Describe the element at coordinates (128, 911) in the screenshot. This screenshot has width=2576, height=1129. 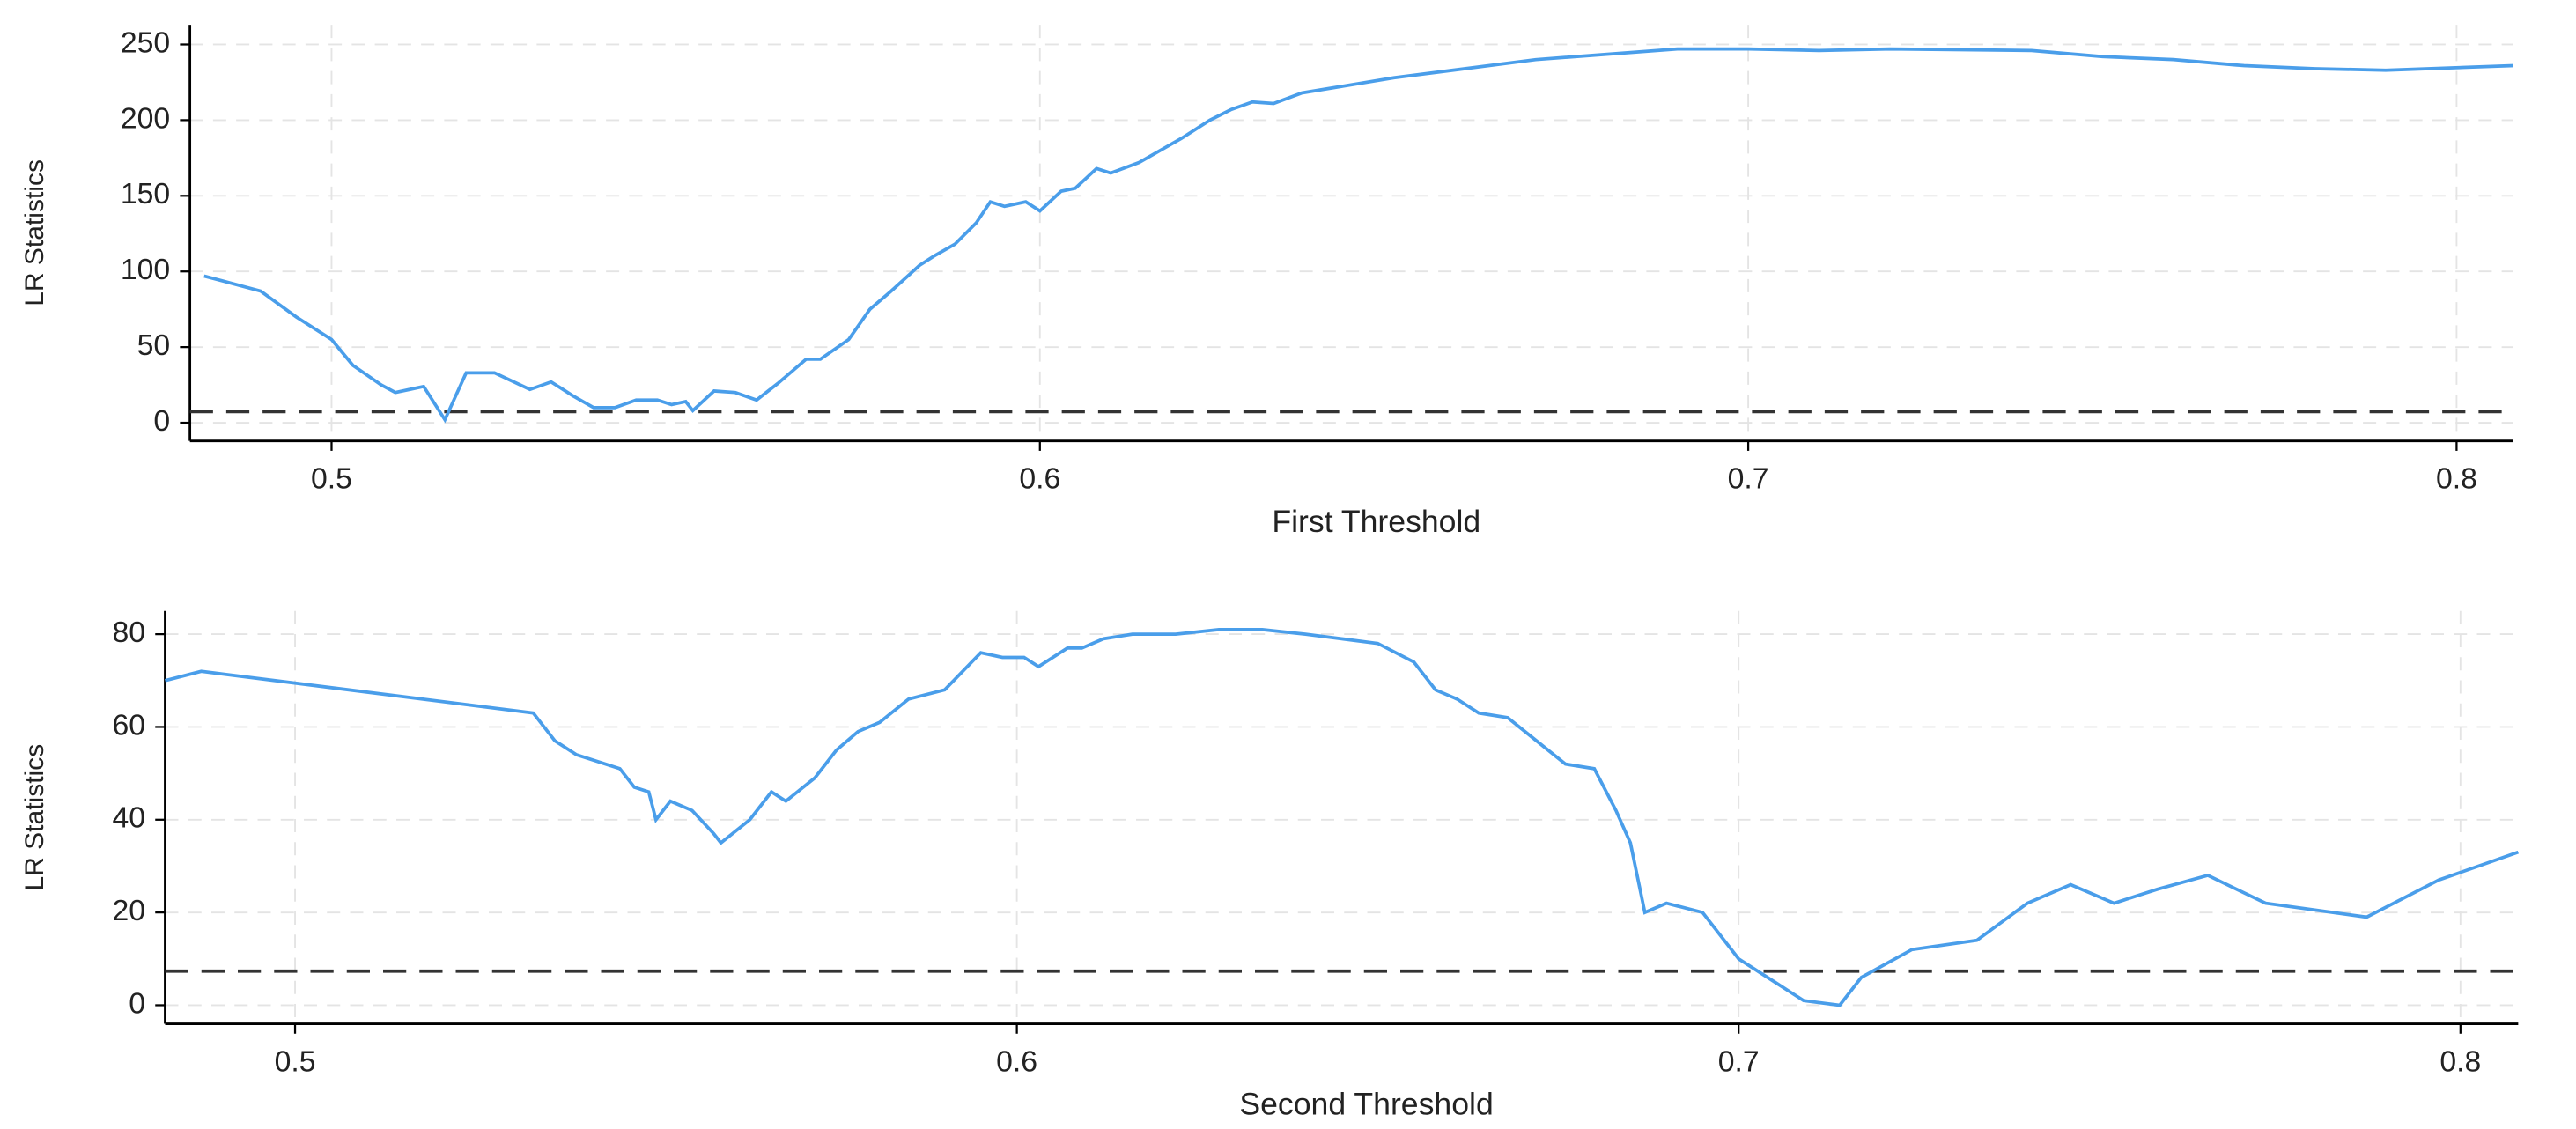
I see `y-tick-label: 20` at that location.